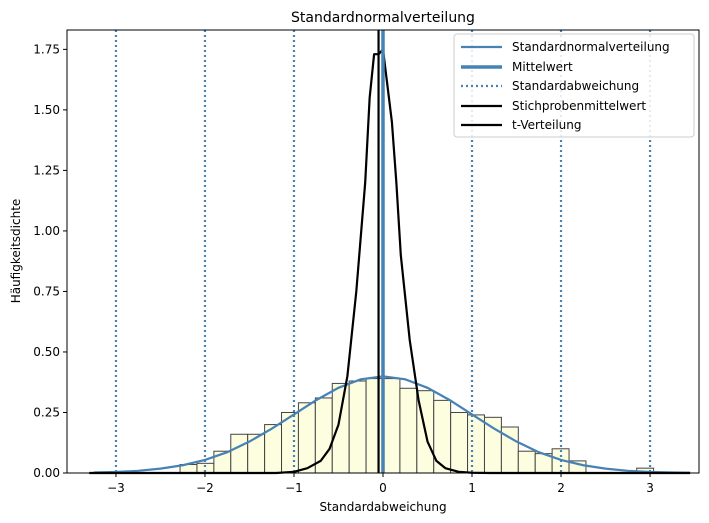 The image size is (709, 523). I want to click on legend-label-mean: Mittelwert, so click(542, 67).